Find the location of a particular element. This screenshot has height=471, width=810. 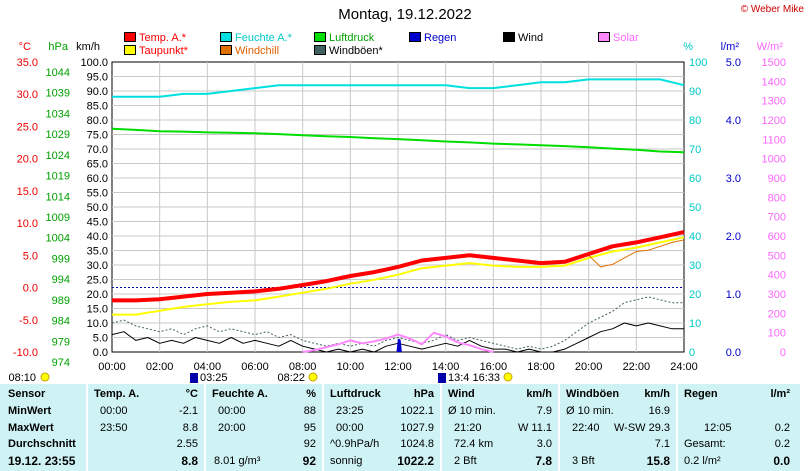

solar-axis-tick: 700 is located at coordinates (777, 218).